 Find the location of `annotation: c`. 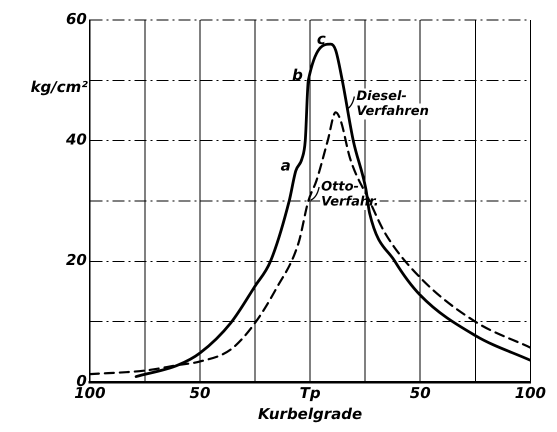

annotation: c is located at coordinates (321, 39).